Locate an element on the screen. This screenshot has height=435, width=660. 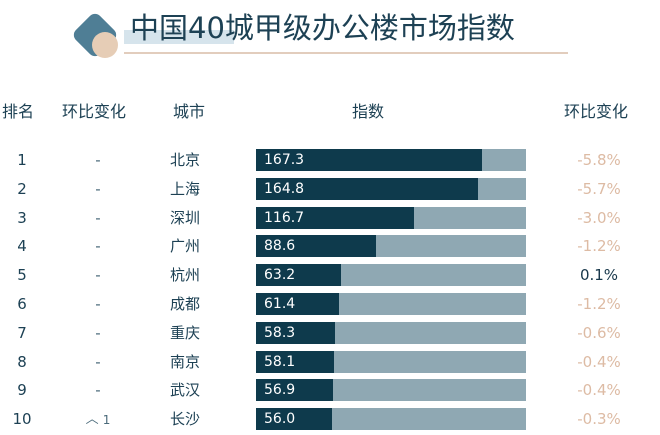
bar-value-label: 56.9 is located at coordinates (280, 390).